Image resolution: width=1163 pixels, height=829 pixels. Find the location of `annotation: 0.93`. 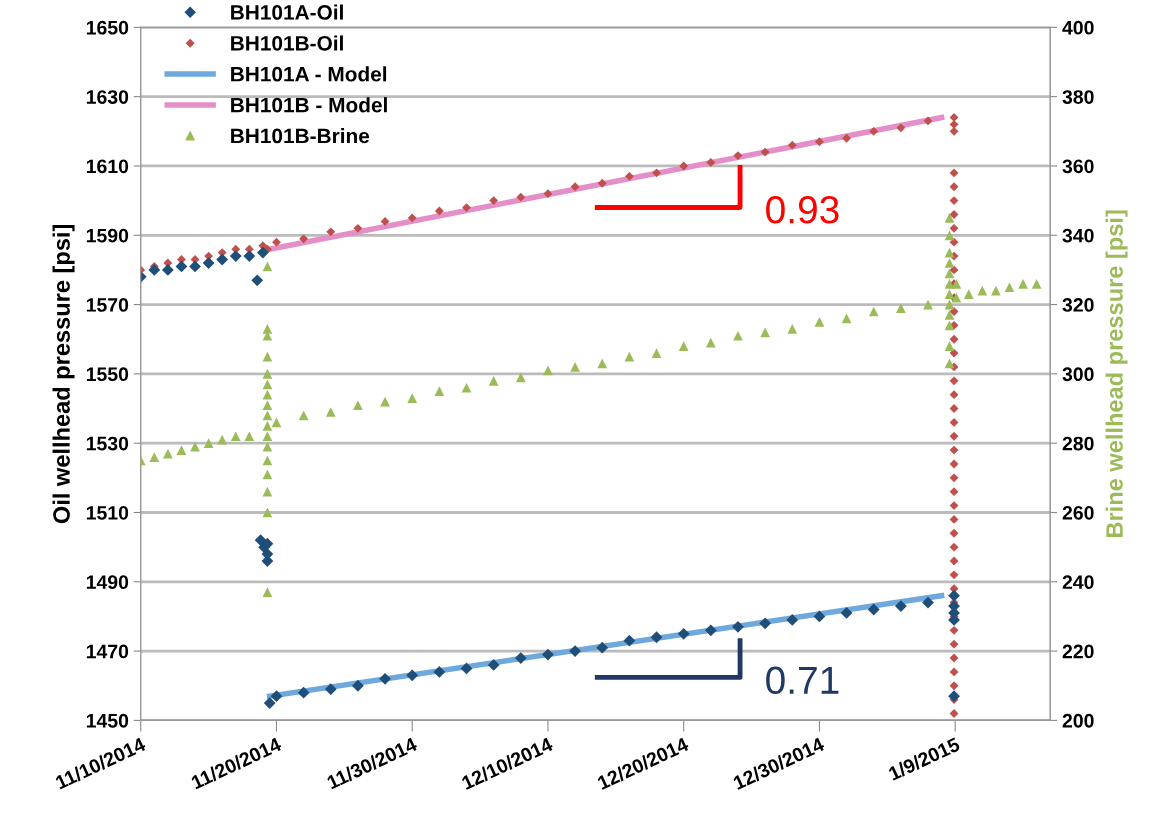

annotation: 0.93 is located at coordinates (802, 209).